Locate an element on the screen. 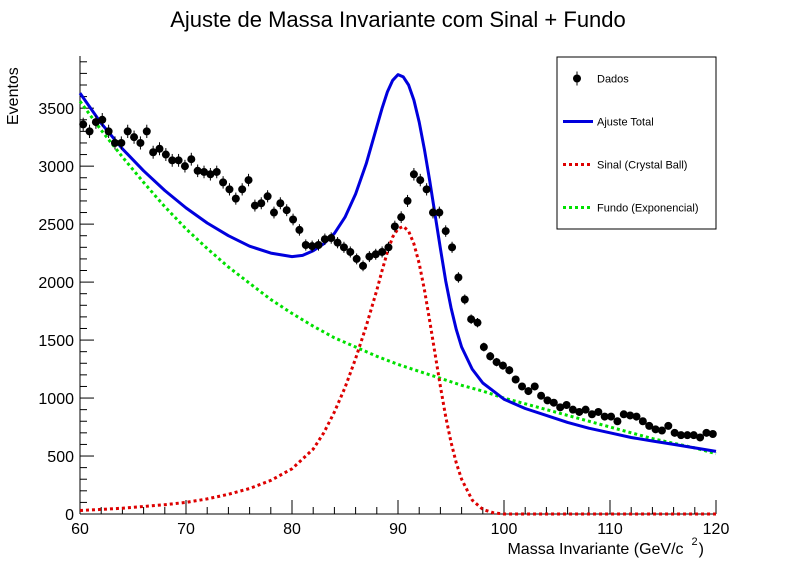 The width and height of the screenshot is (796, 572). y-tick-label: 500 is located at coordinates (60, 457).